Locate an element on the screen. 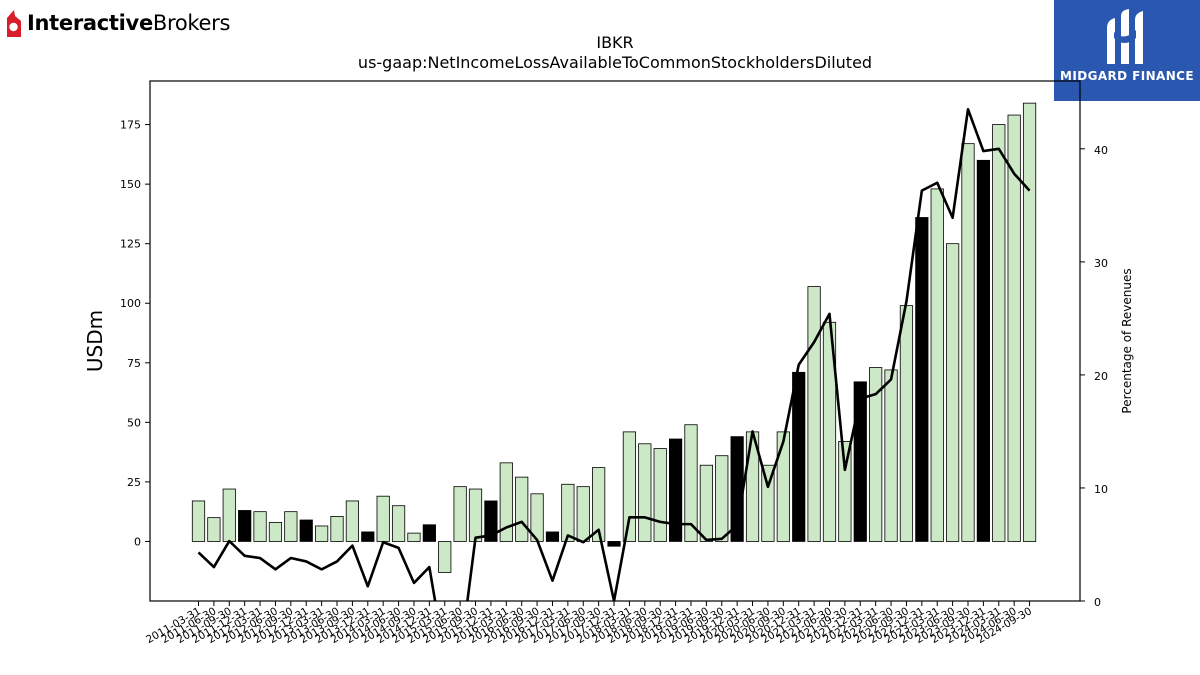 This screenshot has height=675, width=1200. y2-tick-label: 10 is located at coordinates (1101, 489).